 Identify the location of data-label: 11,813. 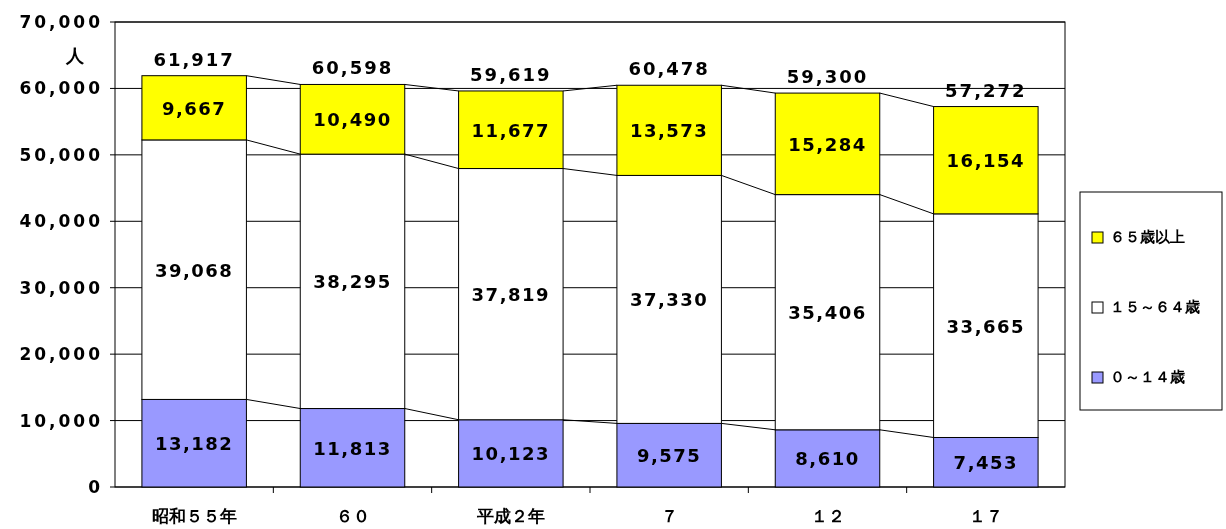
(352, 448).